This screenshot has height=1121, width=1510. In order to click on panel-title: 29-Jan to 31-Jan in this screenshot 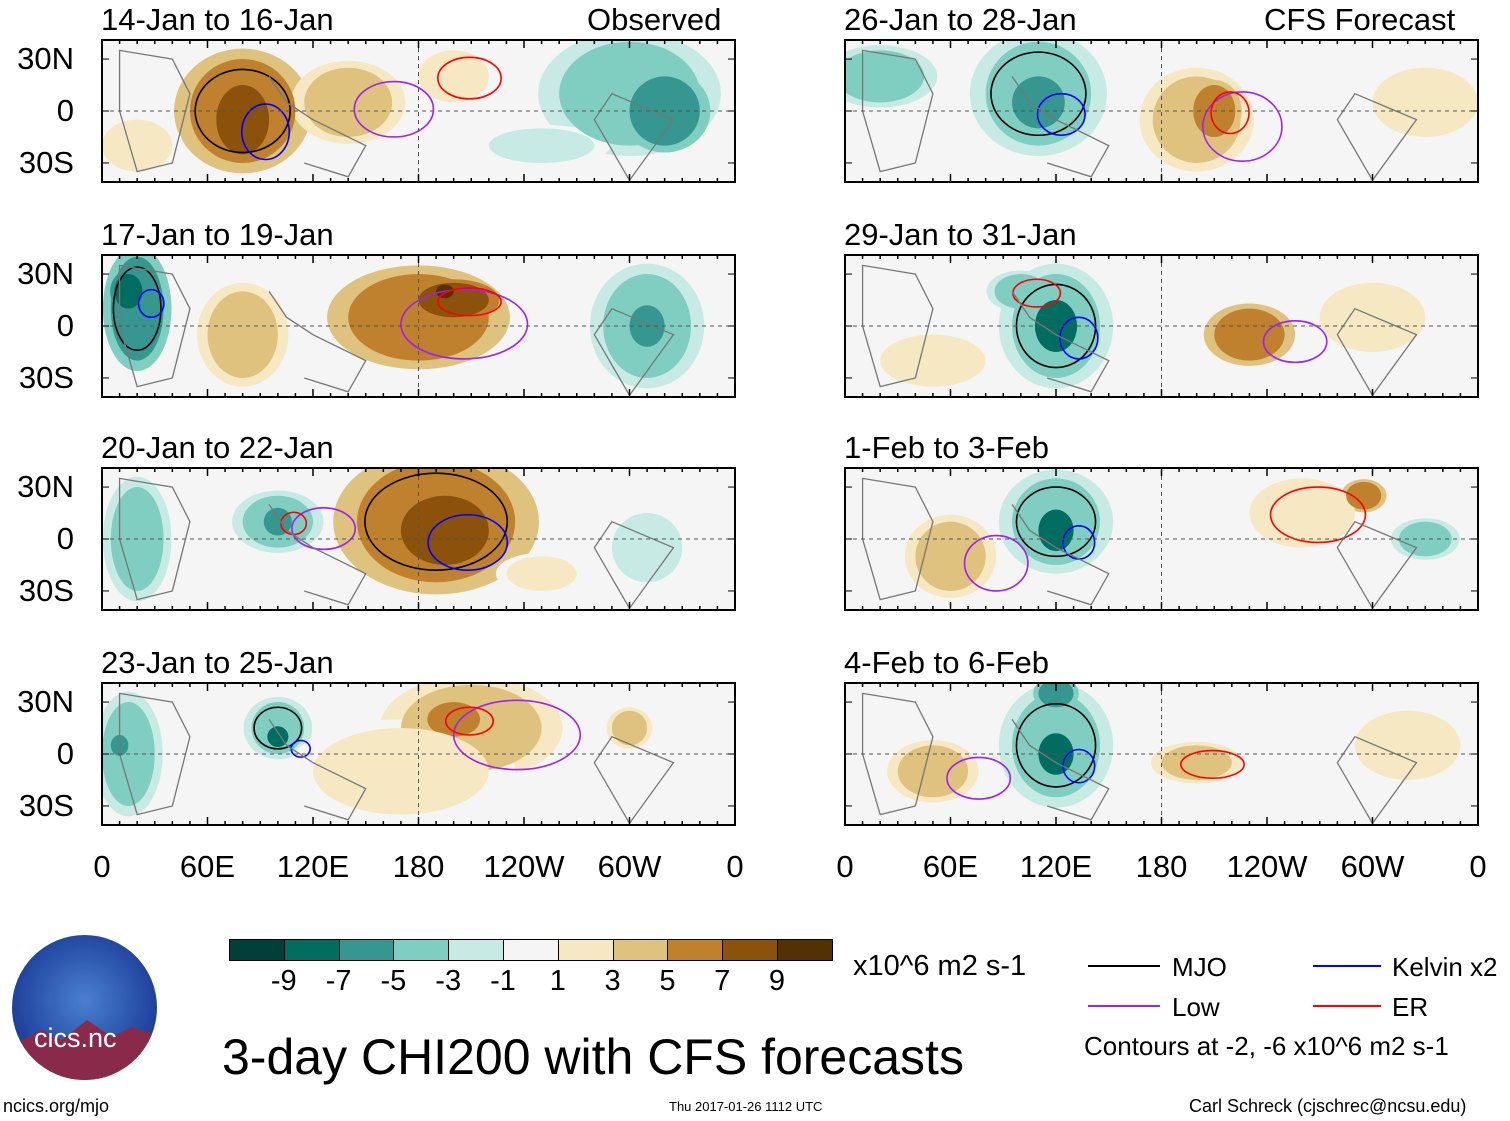, I will do `click(960, 234)`.